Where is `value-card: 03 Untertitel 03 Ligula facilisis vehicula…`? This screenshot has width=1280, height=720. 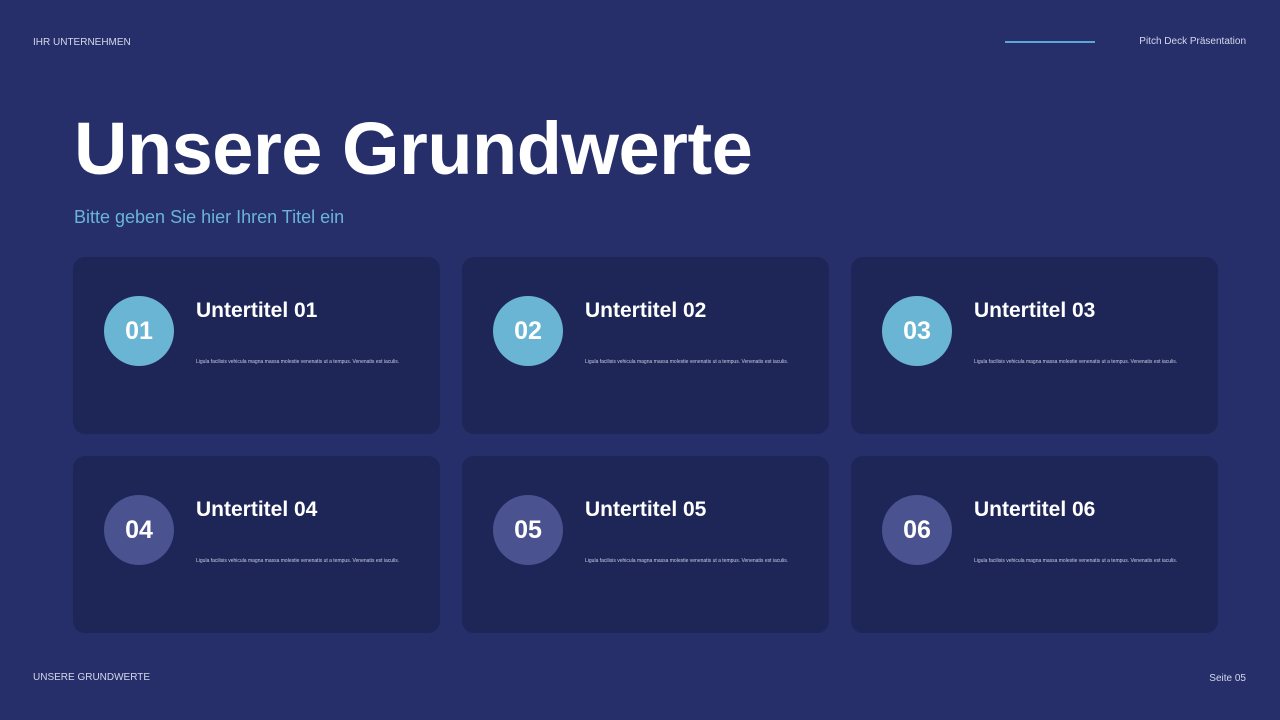
value-card: 03 Untertitel 03 Ligula facilisis vehicula… is located at coordinates (1034, 345).